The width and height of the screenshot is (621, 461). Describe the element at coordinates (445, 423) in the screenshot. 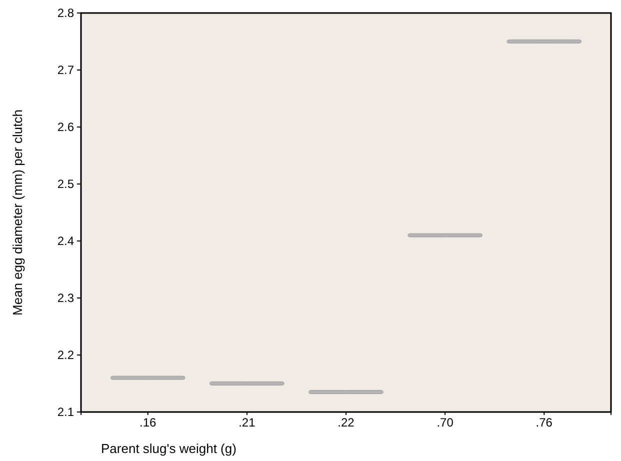

I see `x-tick-label: .70` at that location.